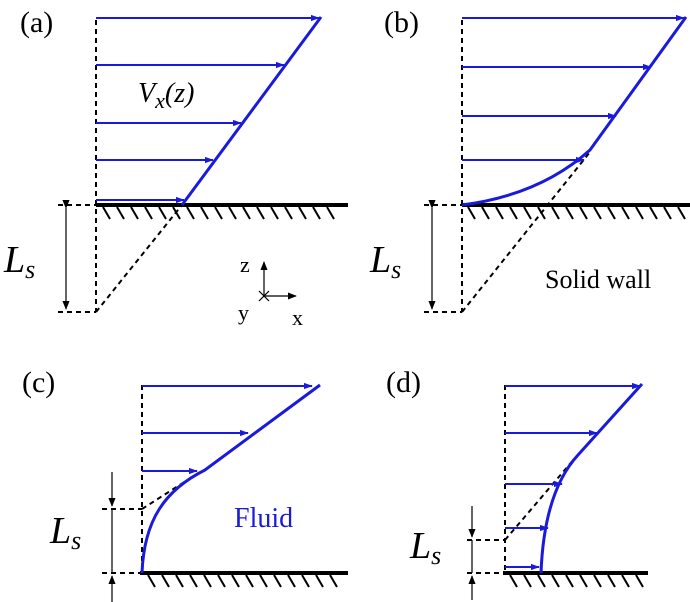 The image size is (690, 602). Describe the element at coordinates (38, 382) in the screenshot. I see `panel-c-label: (c)` at that location.